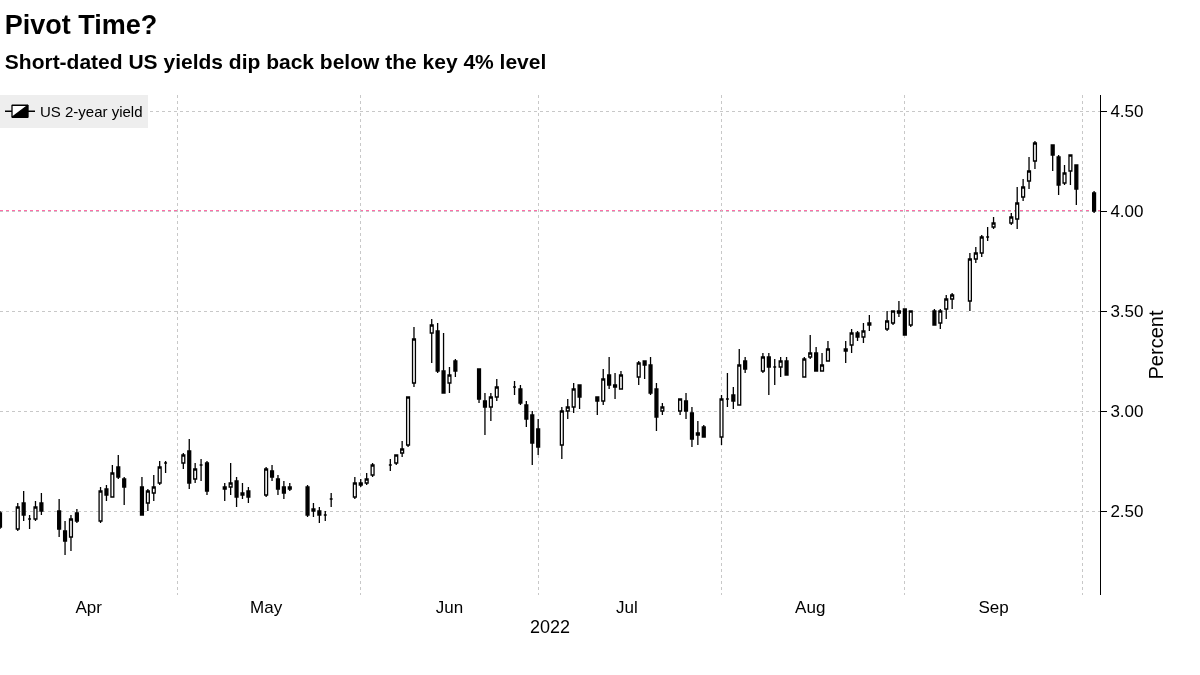 The image size is (1200, 675). I want to click on legend-label: US 2-year yield, so click(91, 112).